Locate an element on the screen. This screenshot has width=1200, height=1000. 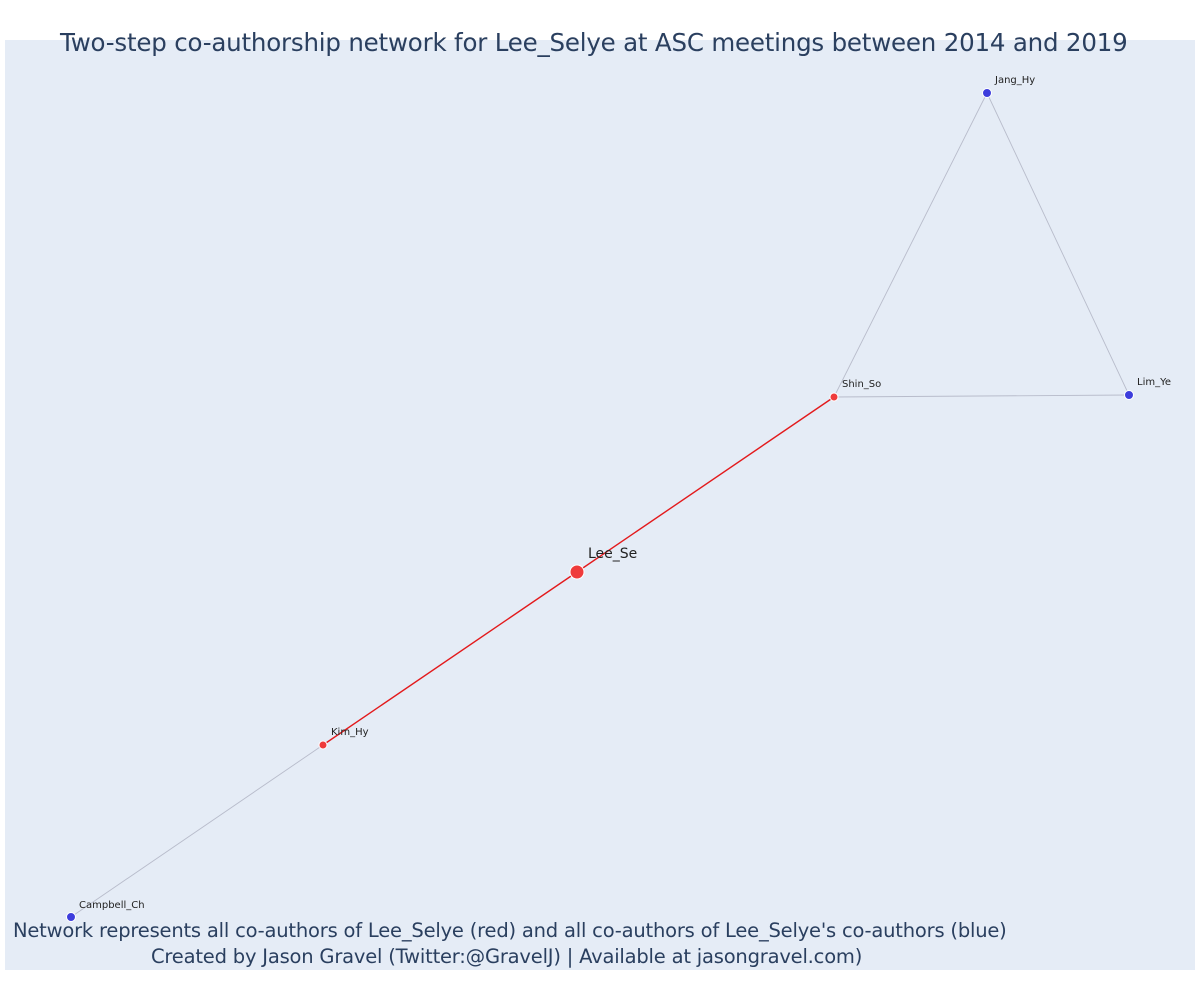
node-label-Lee_Se: Lee_Se is located at coordinates (612, 554).